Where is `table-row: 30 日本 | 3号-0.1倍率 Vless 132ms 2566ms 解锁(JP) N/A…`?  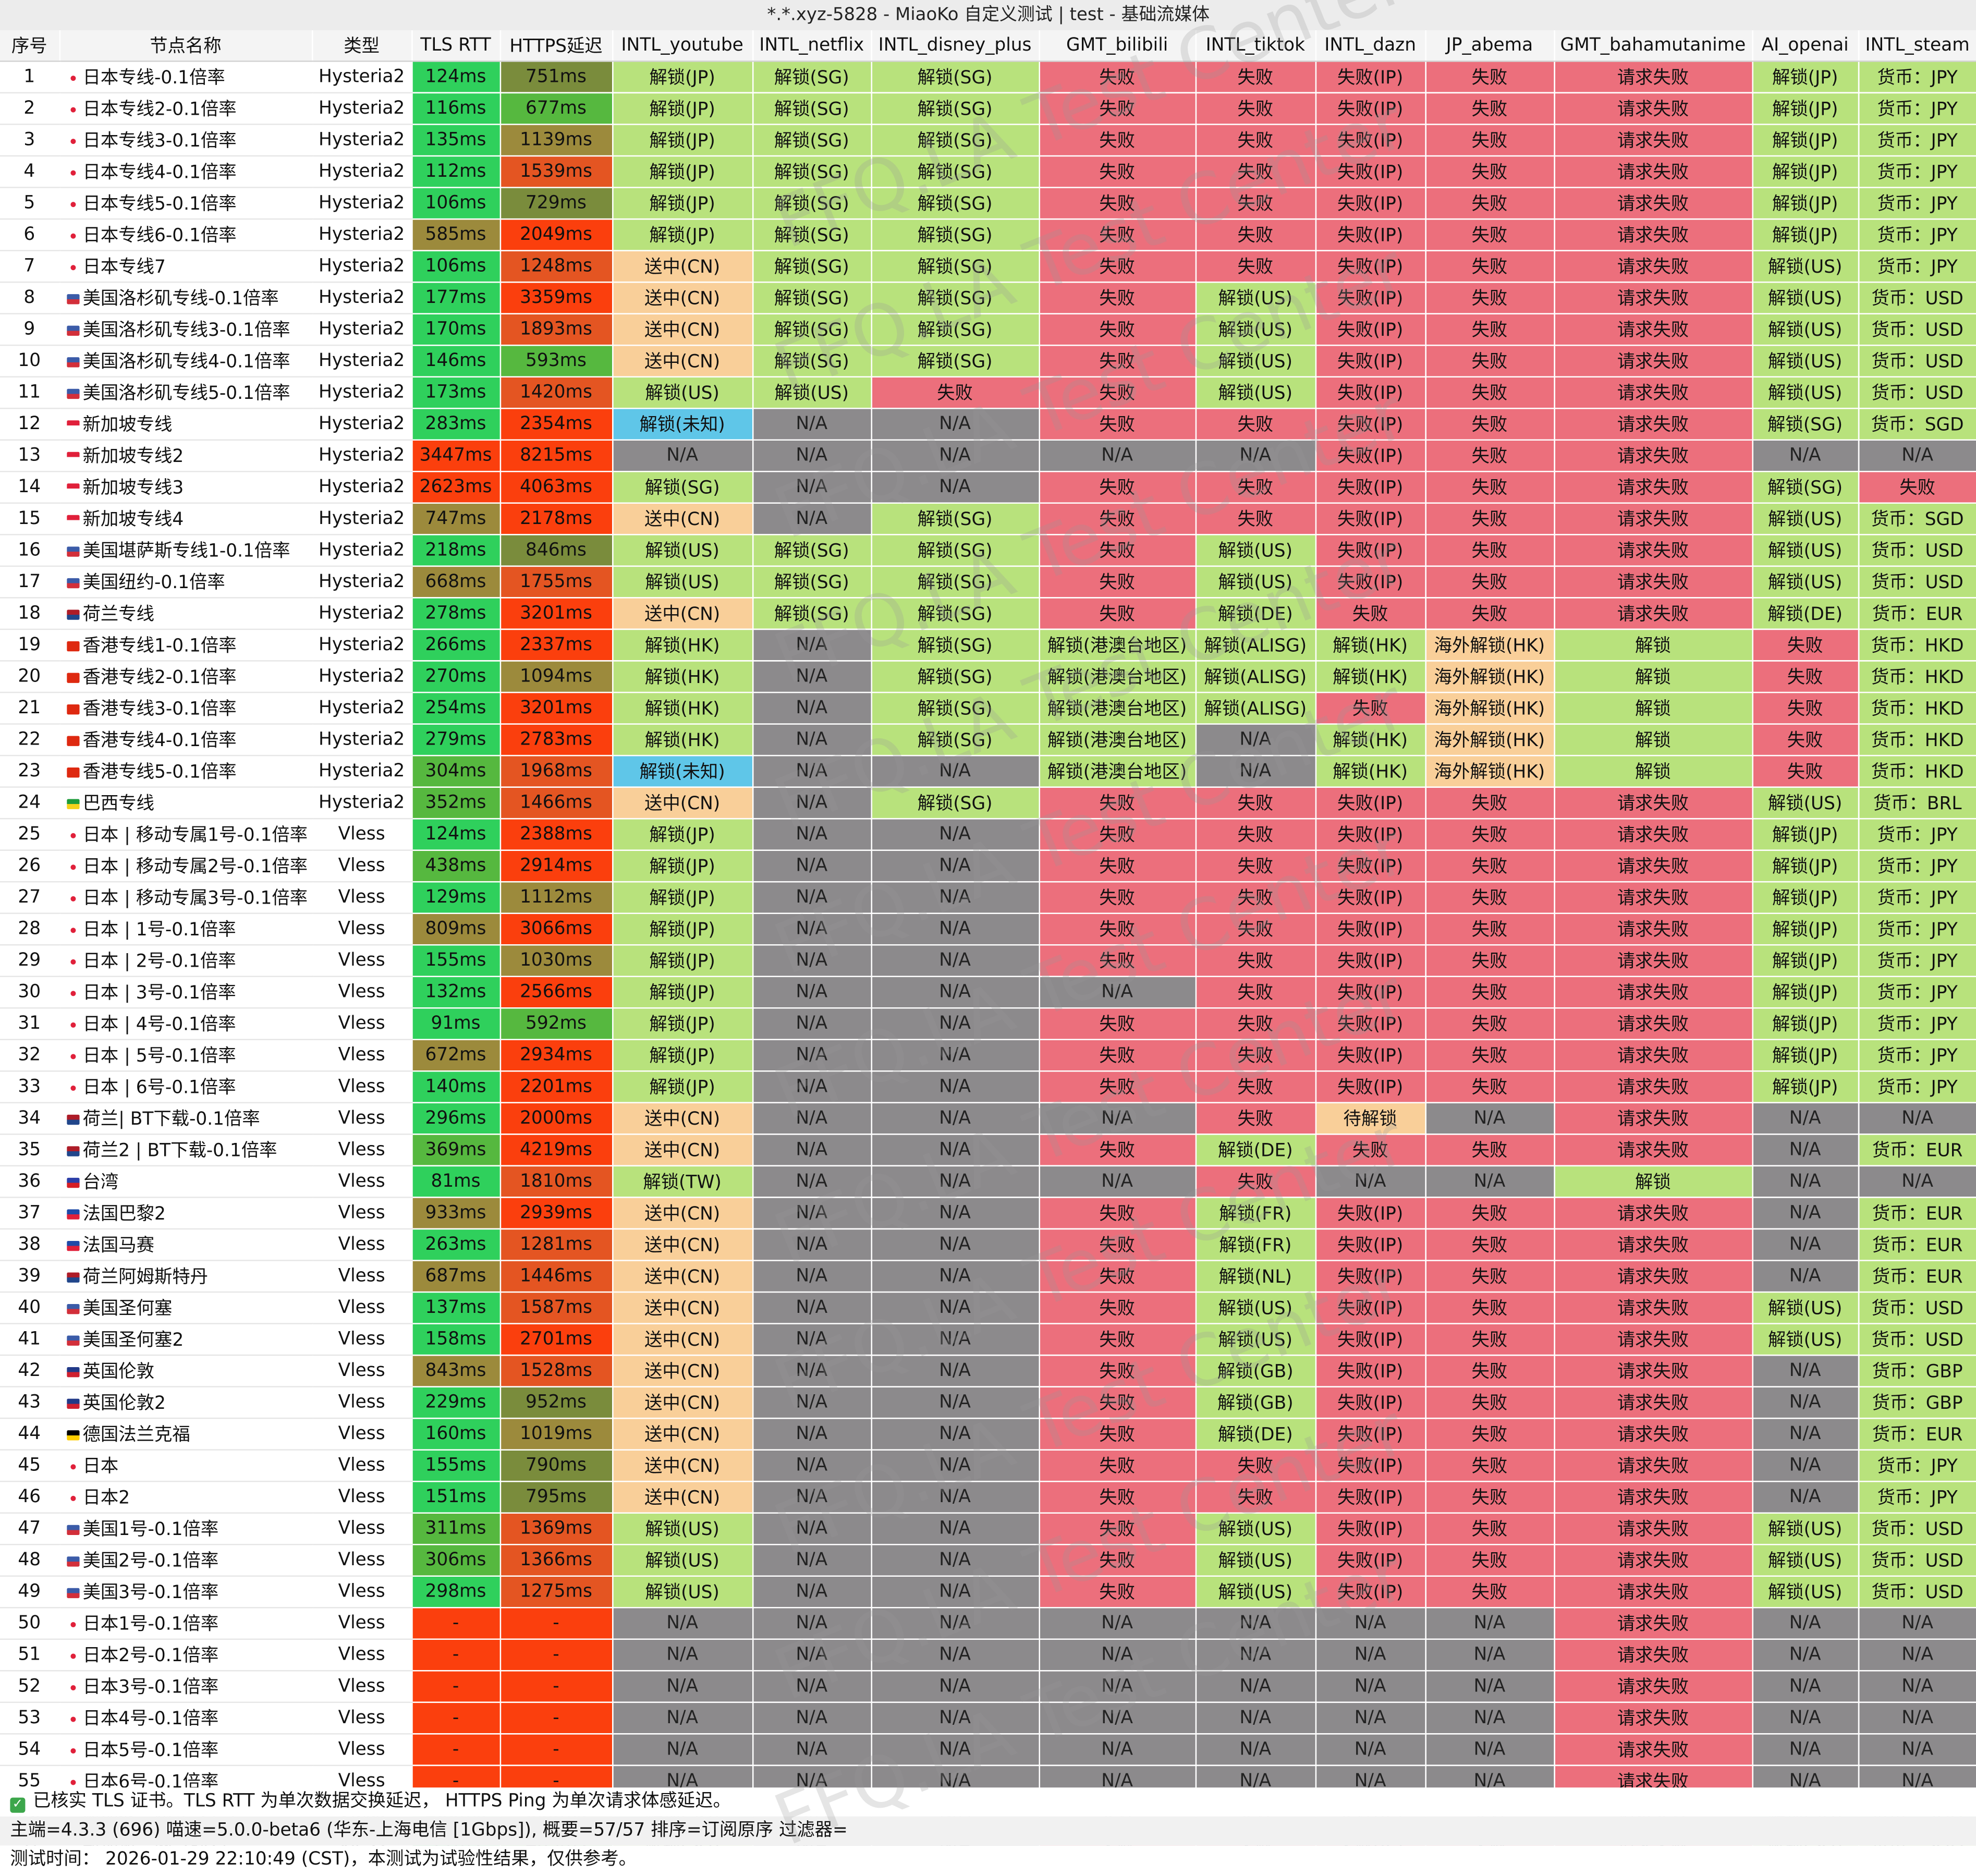
table-row: 30 日本 | 3号-0.1倍率 Vless 132ms 2566ms 解锁(JP) N/A… is located at coordinates (988, 993).